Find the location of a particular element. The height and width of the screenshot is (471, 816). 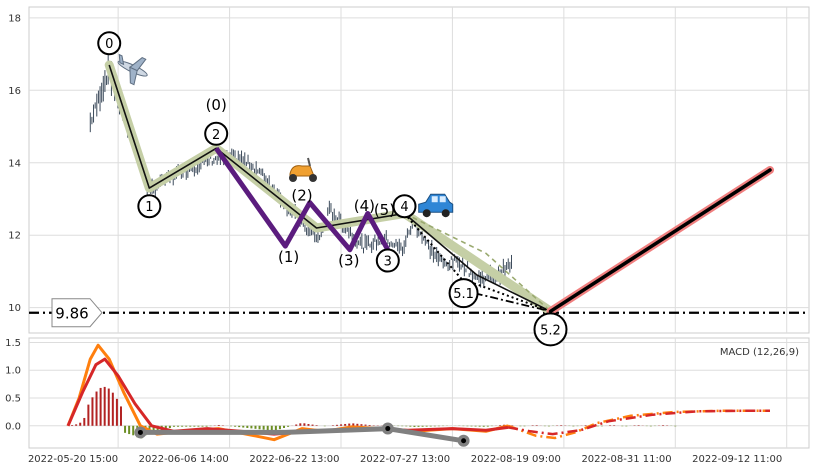

gray-trend-line is located at coordinates (302, 435).